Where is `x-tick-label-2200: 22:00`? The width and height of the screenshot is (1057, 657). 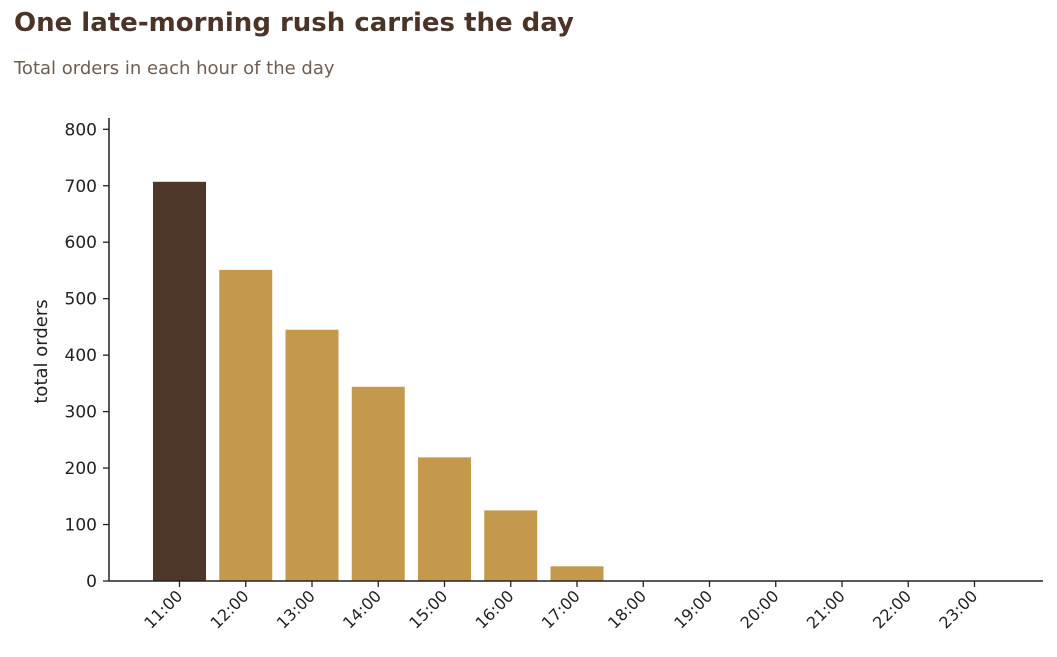
x-tick-label-2200: 22:00 is located at coordinates (892, 609).